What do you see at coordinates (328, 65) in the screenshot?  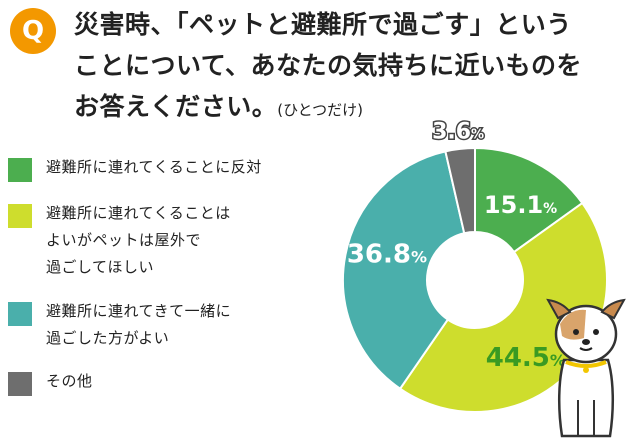 I see `question-line-2: ことについて、あなたの気持ちに近いものを` at bounding box center [328, 65].